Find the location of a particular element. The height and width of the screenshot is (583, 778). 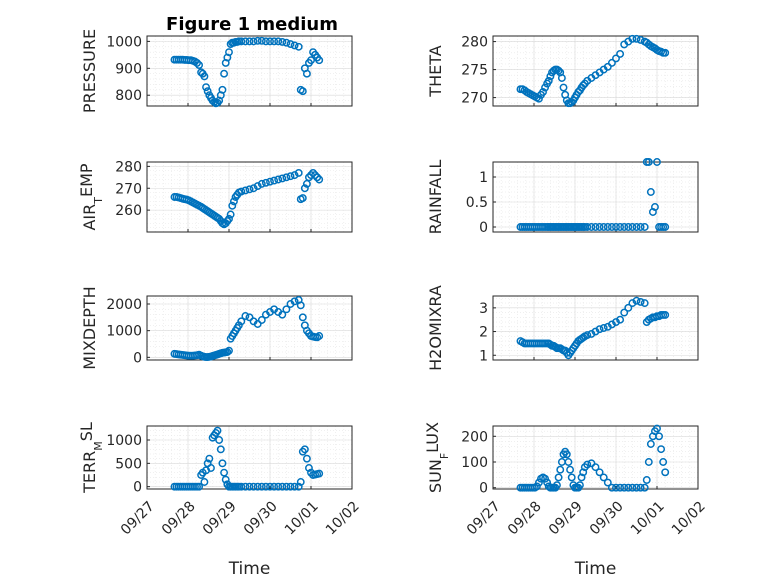

y-axis-label: H2OMIXRA is located at coordinates (435, 328).